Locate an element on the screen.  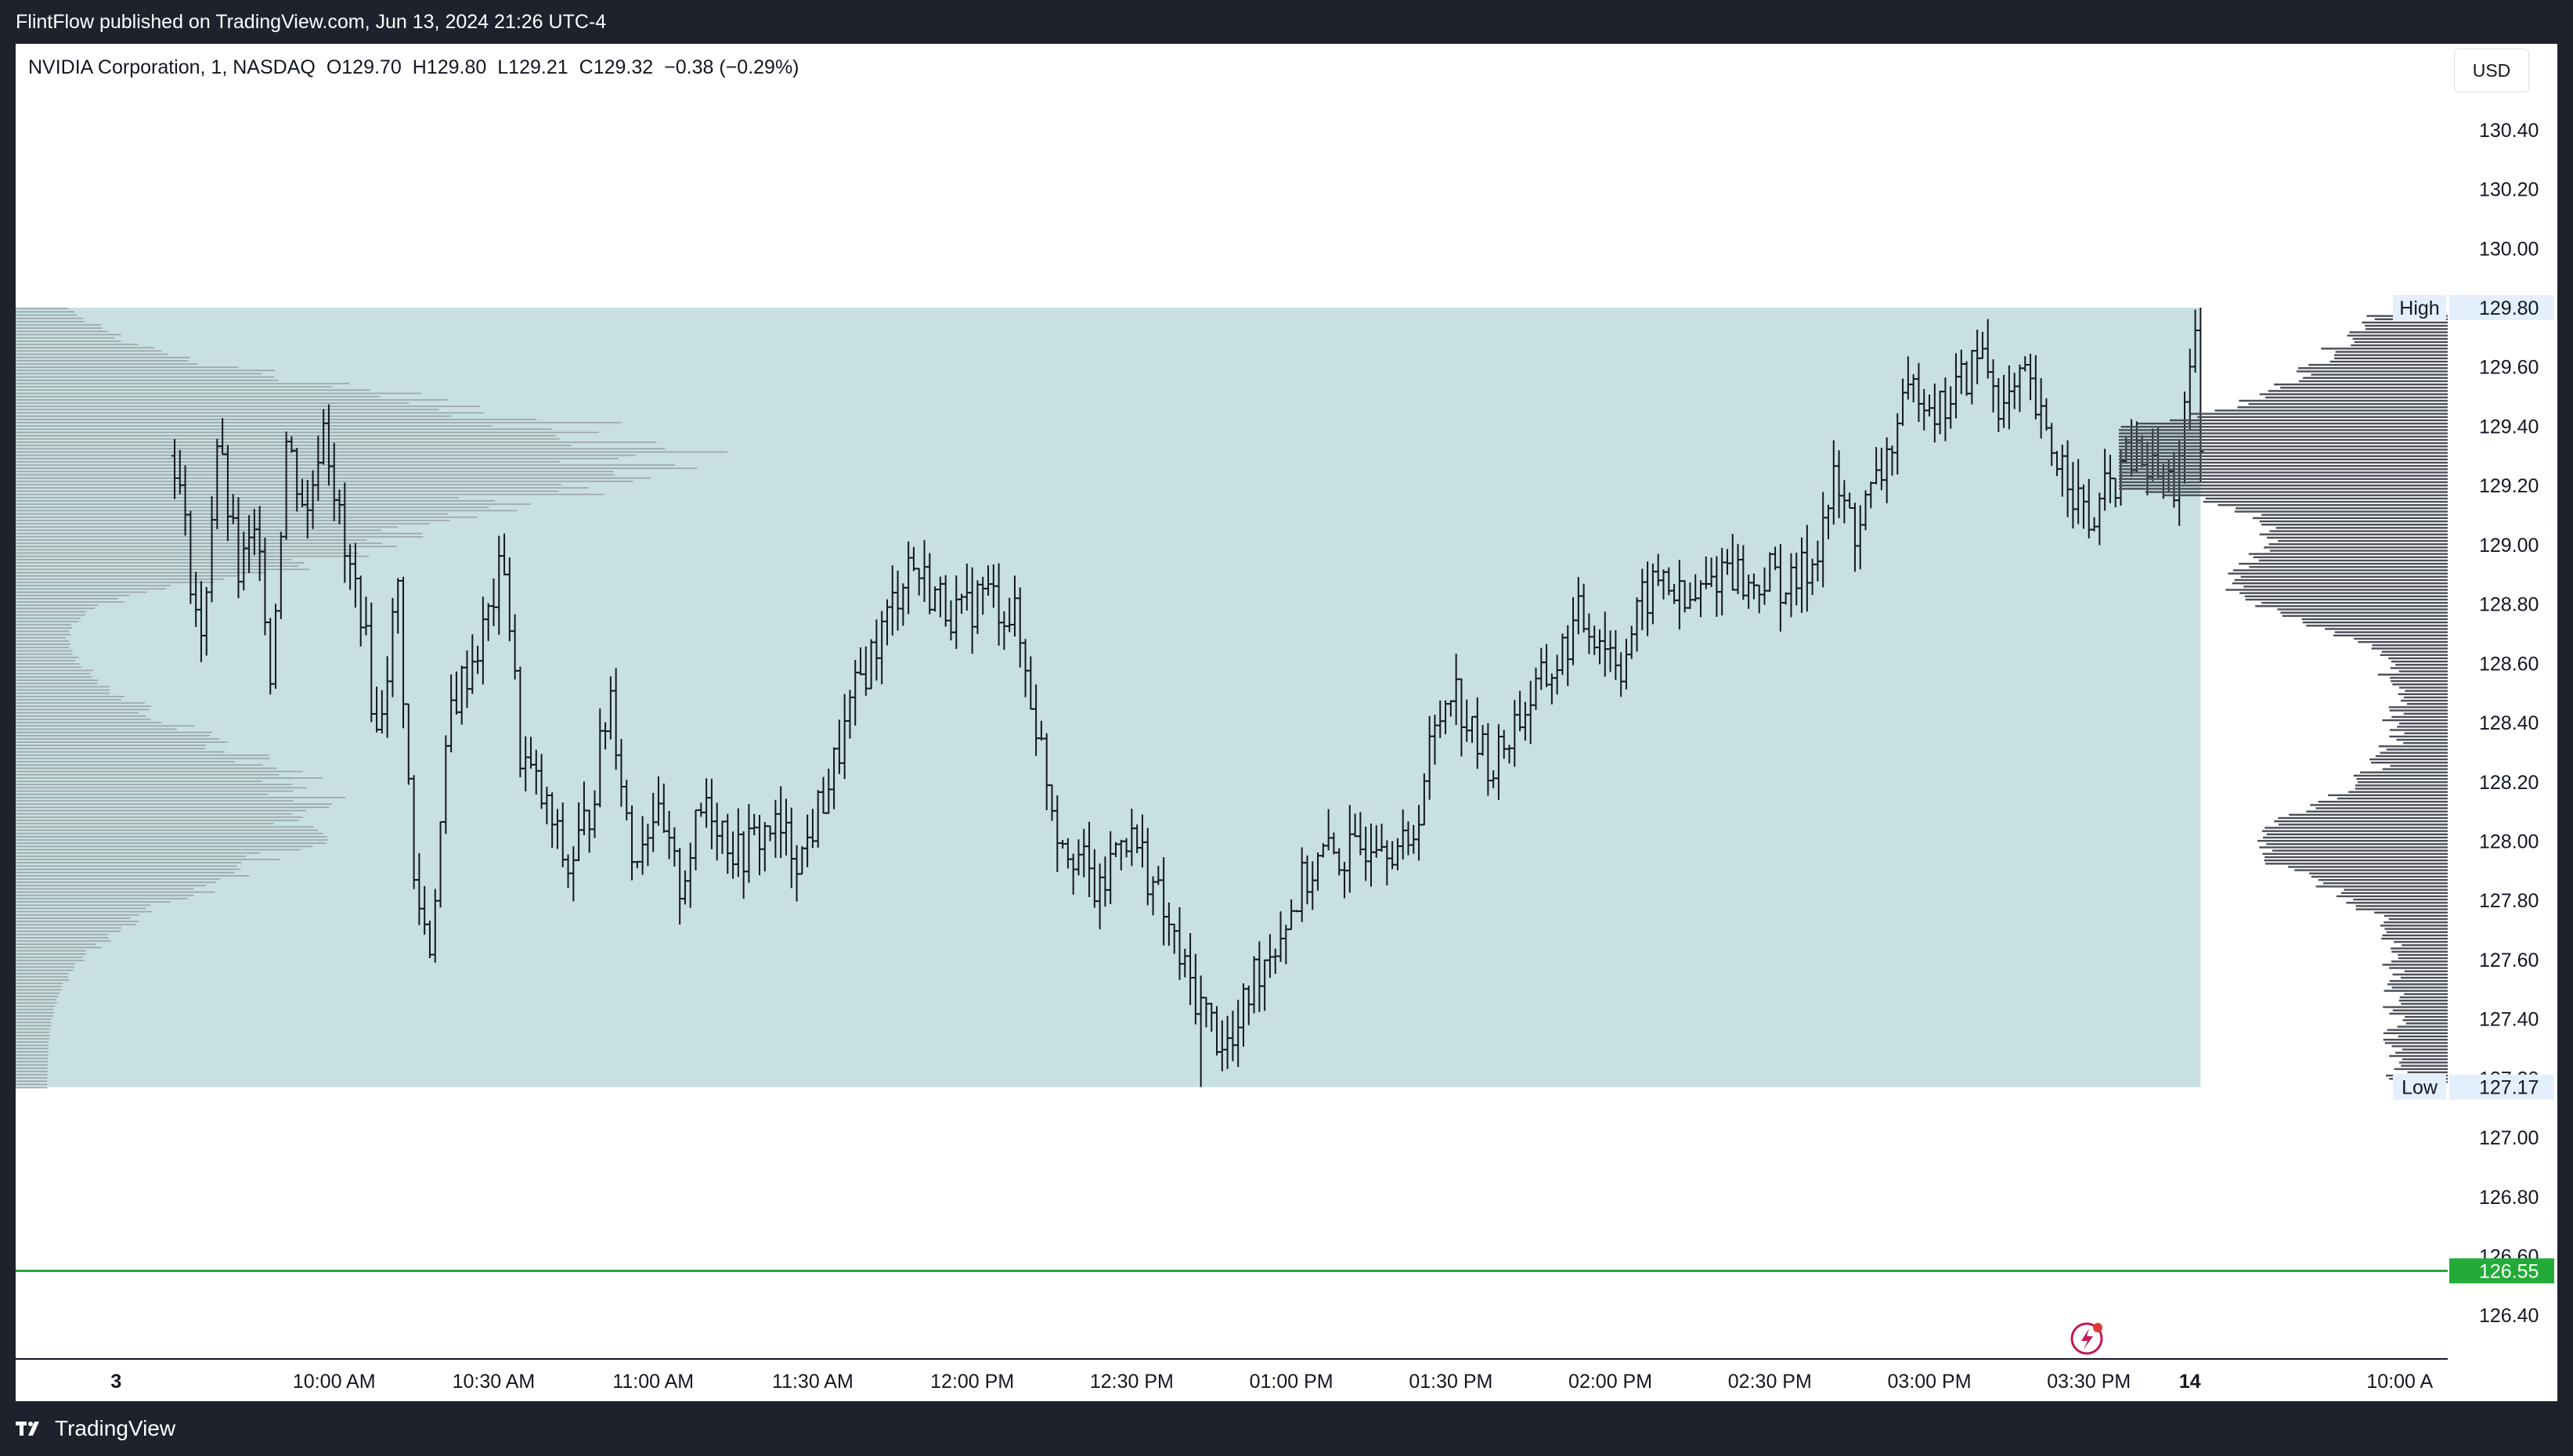
time-tick-label: 02:00 PM is located at coordinates (1610, 1382).